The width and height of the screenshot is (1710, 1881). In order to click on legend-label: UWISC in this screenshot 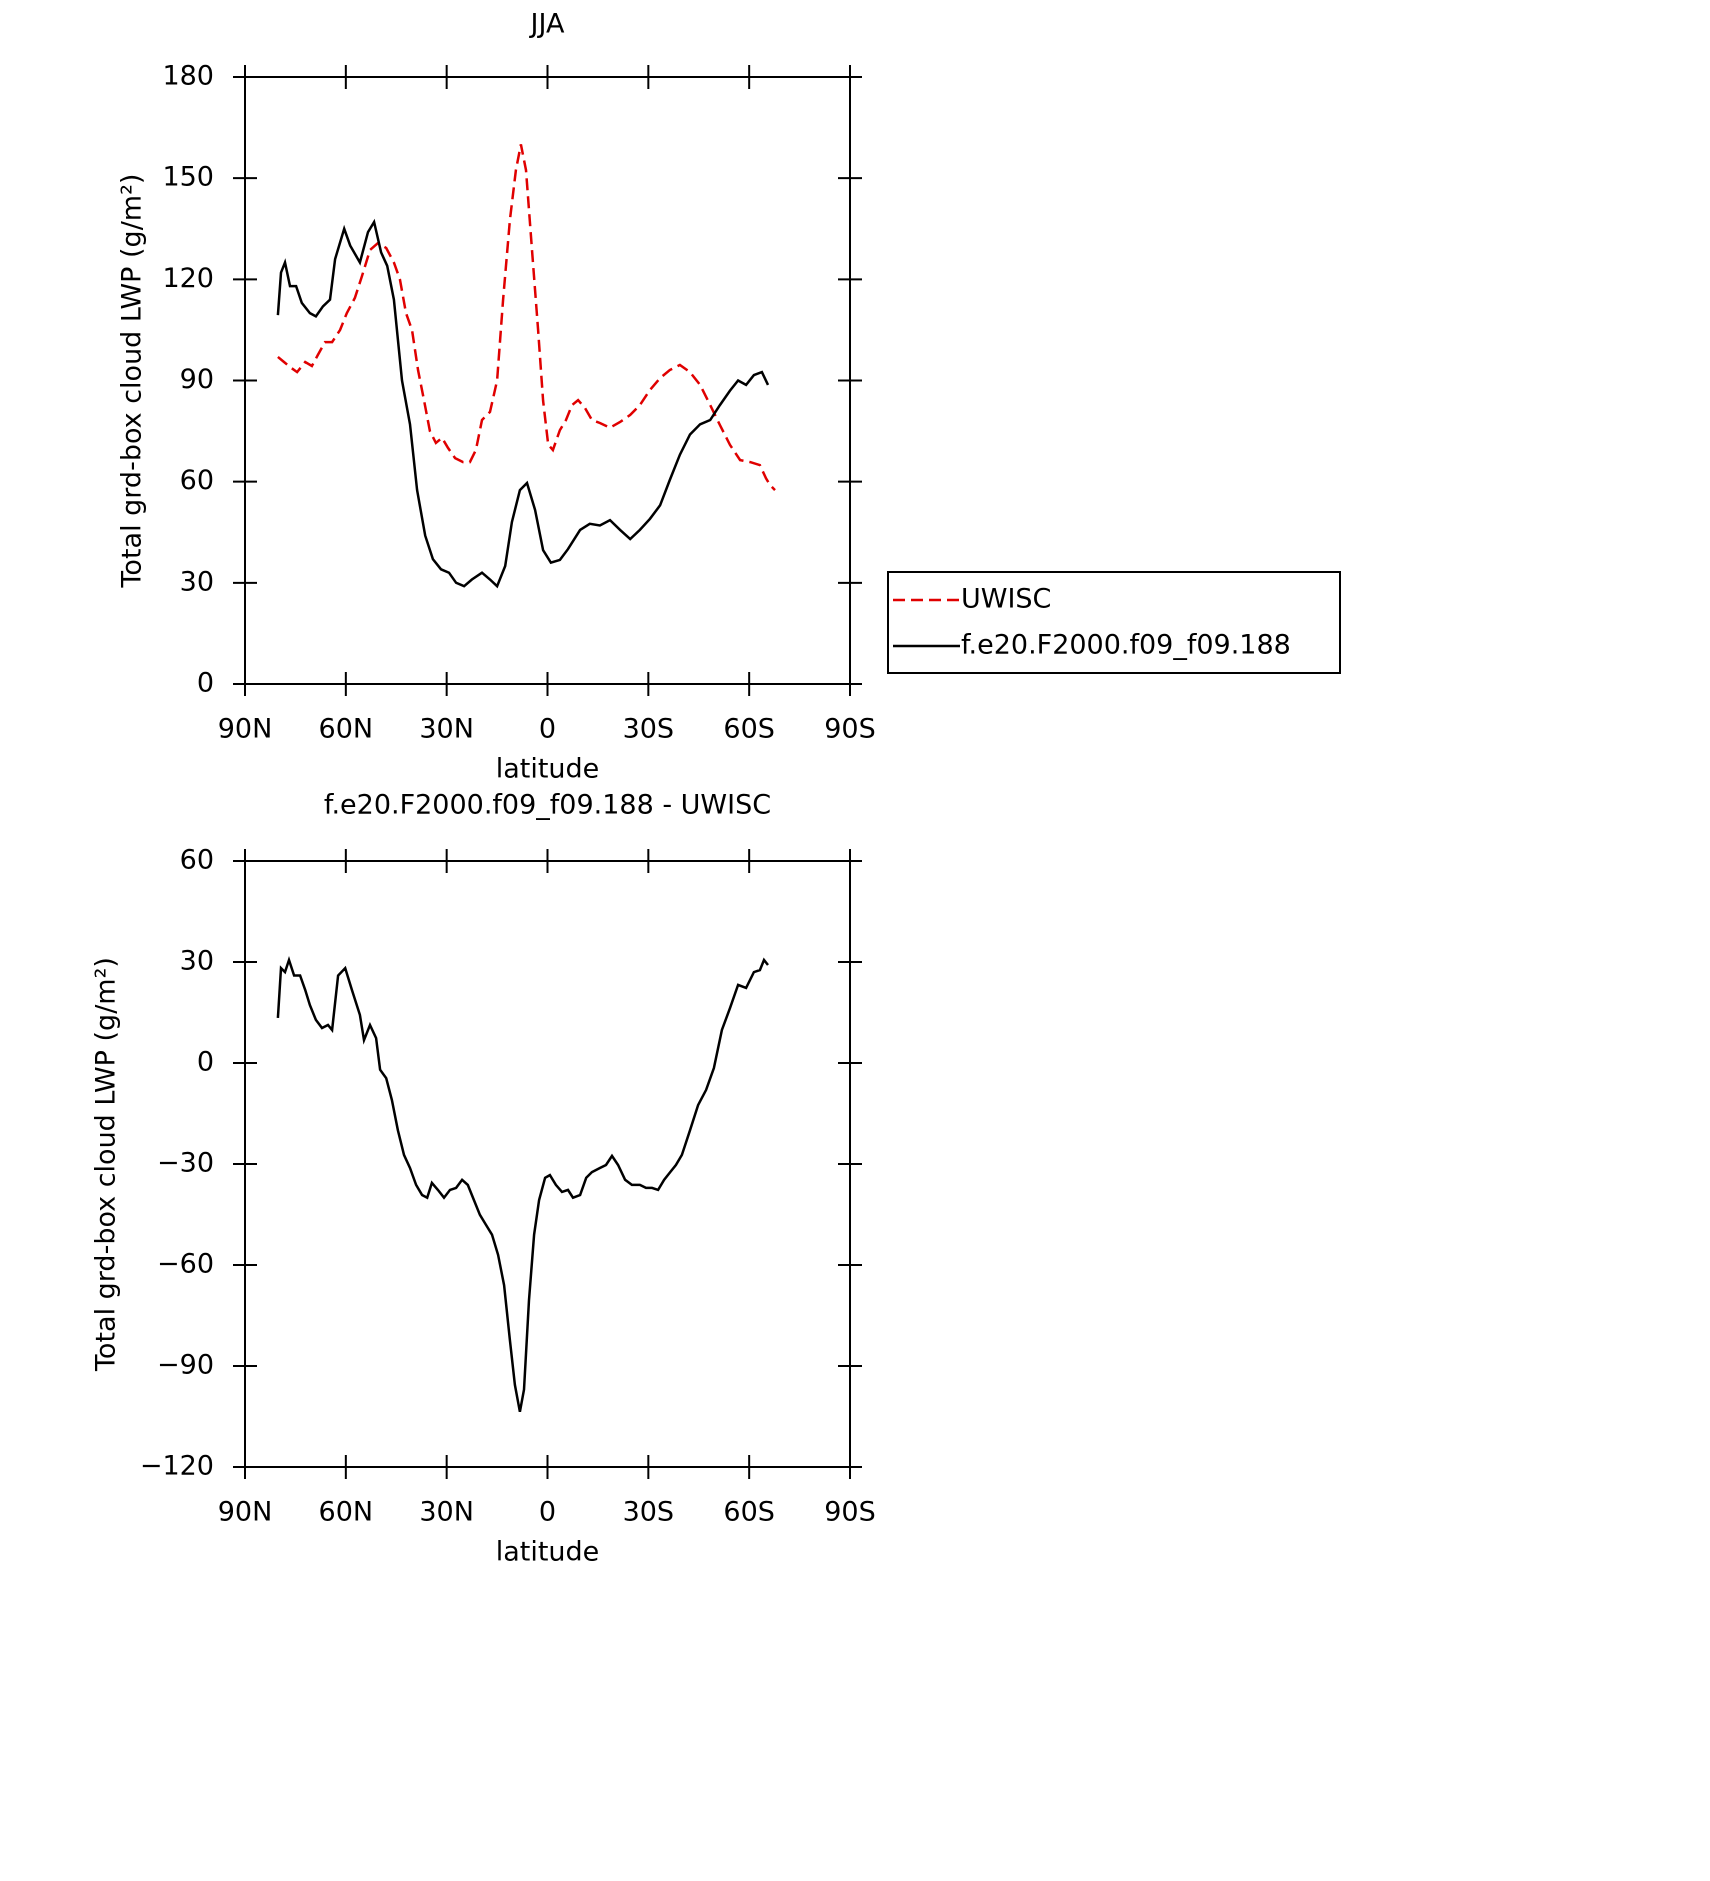, I will do `click(1006, 599)`.